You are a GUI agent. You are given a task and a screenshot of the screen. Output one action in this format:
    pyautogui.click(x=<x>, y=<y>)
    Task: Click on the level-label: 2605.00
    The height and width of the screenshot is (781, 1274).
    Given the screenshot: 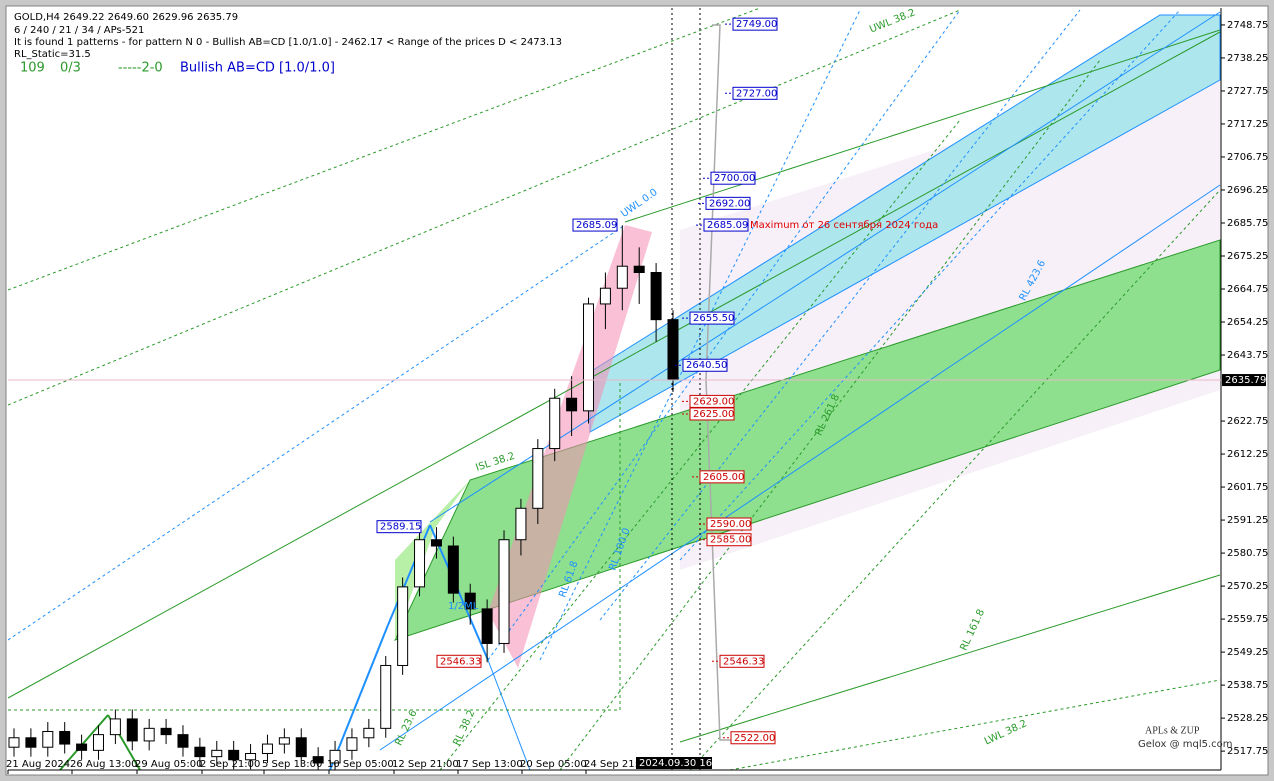 What is the action you would take?
    pyautogui.click(x=723, y=477)
    